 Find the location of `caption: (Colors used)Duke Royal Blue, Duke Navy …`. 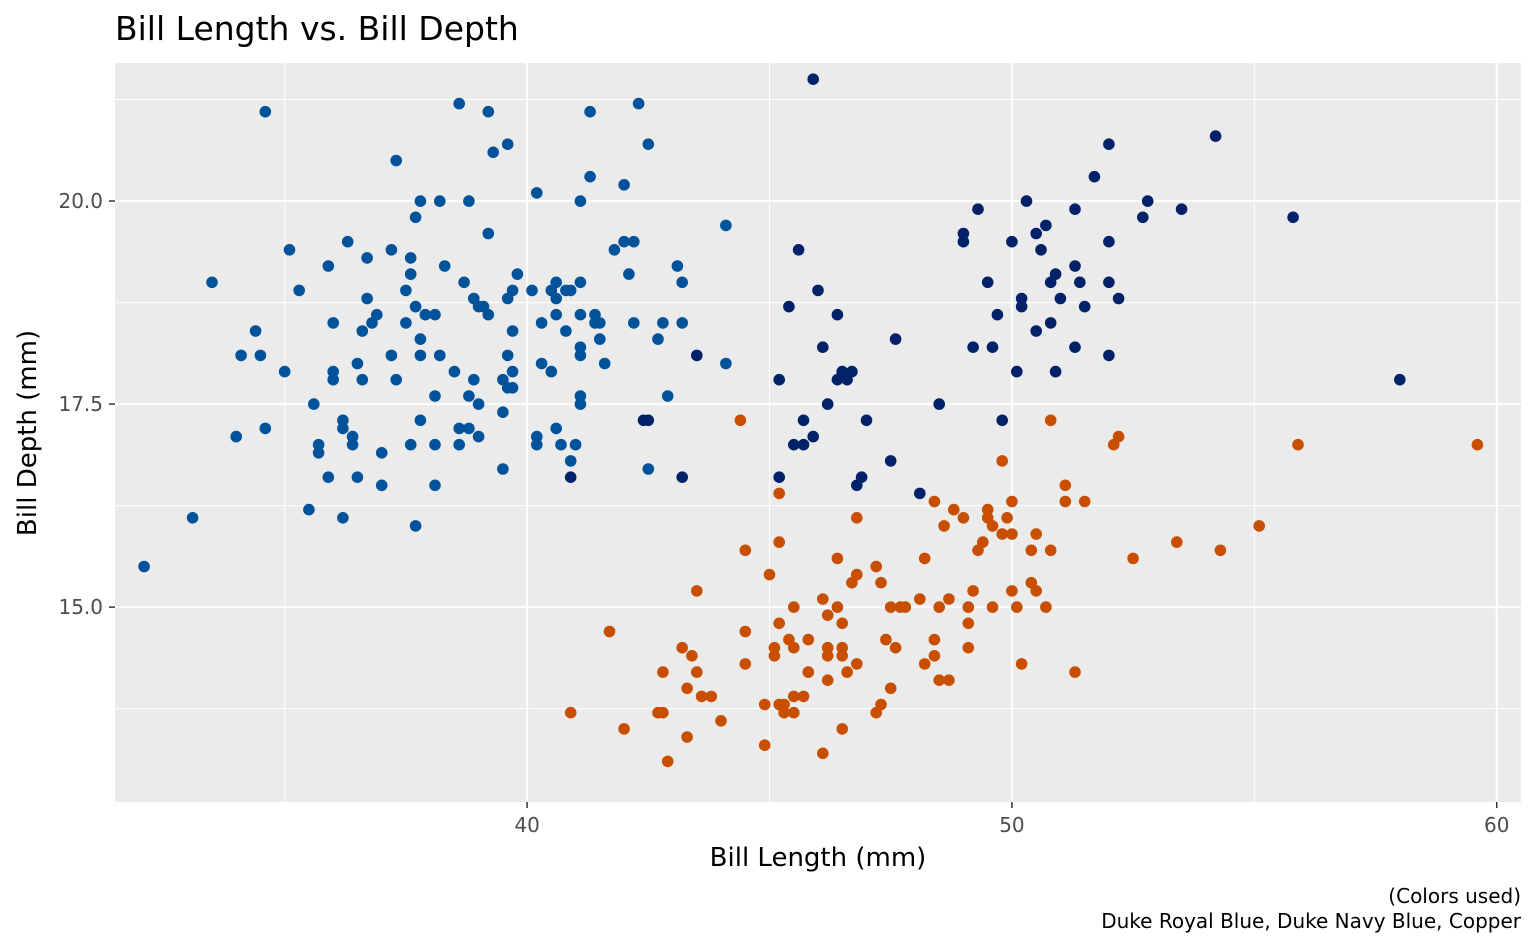

caption: (Colors used)Duke Royal Blue, Duke Navy … is located at coordinates (1311, 908).